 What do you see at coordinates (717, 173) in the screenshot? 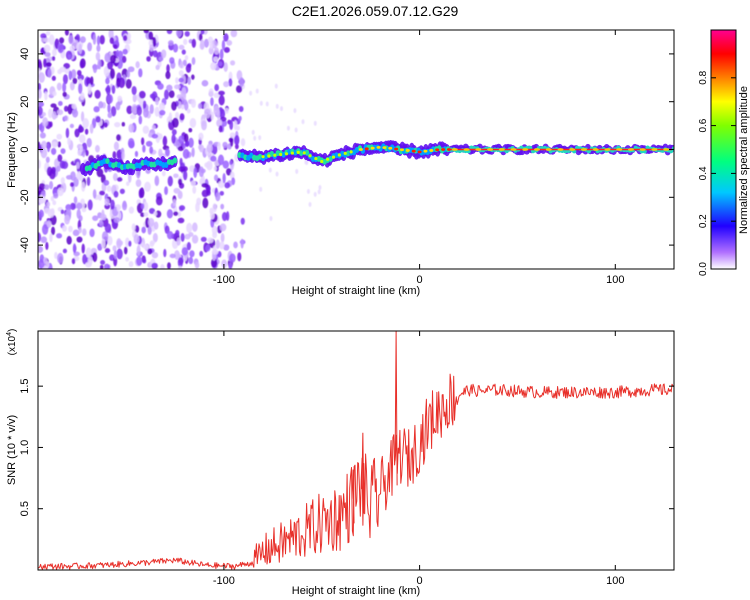
I see `colorbar-ticks: 0.0 0.2 0.4 0.6 0.8` at bounding box center [717, 173].